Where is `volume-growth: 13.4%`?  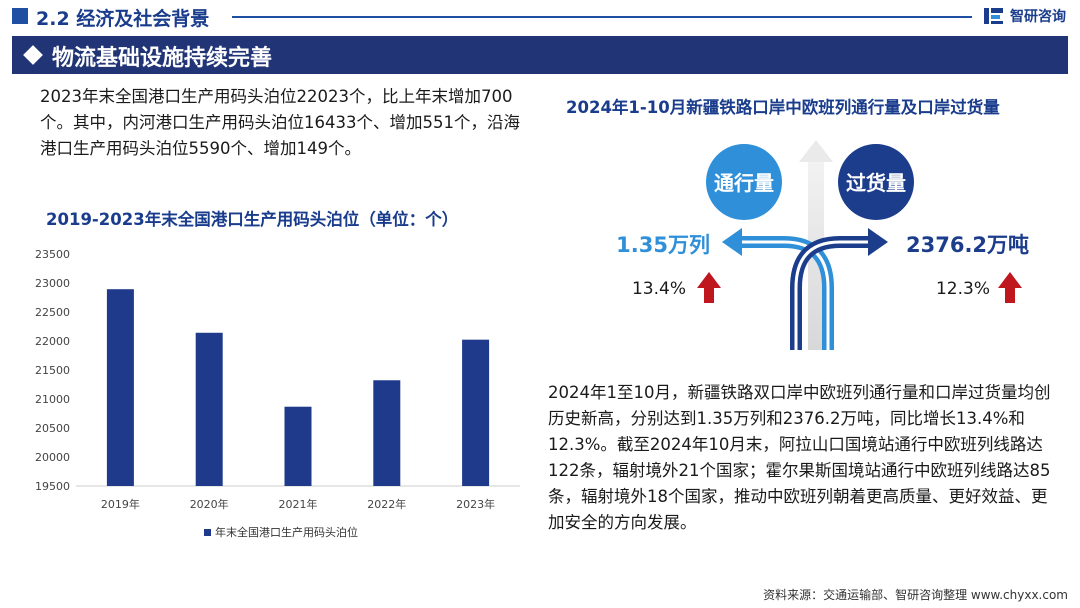 volume-growth: 13.4% is located at coordinates (659, 289).